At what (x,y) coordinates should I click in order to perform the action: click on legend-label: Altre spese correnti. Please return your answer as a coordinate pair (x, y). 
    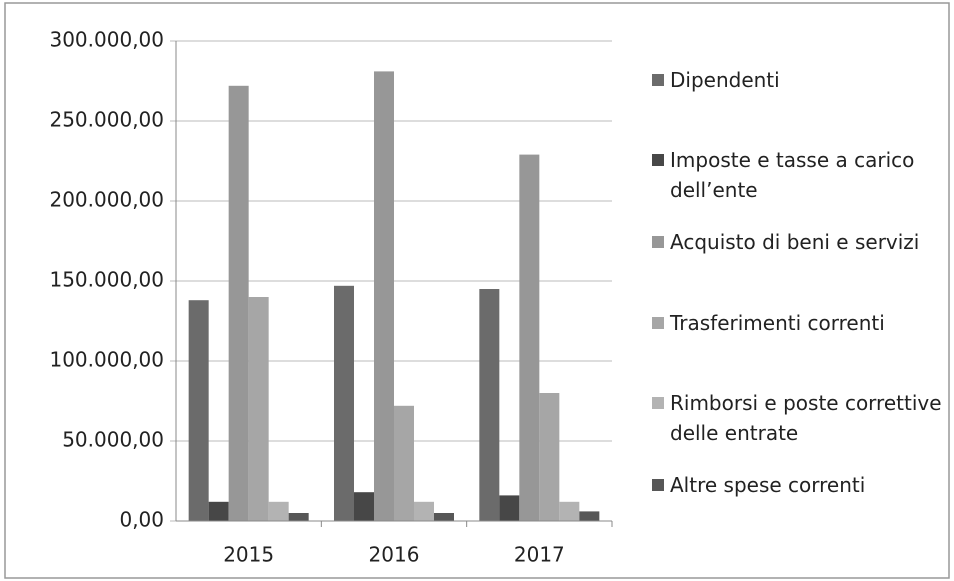
    Looking at the image, I should click on (768, 485).